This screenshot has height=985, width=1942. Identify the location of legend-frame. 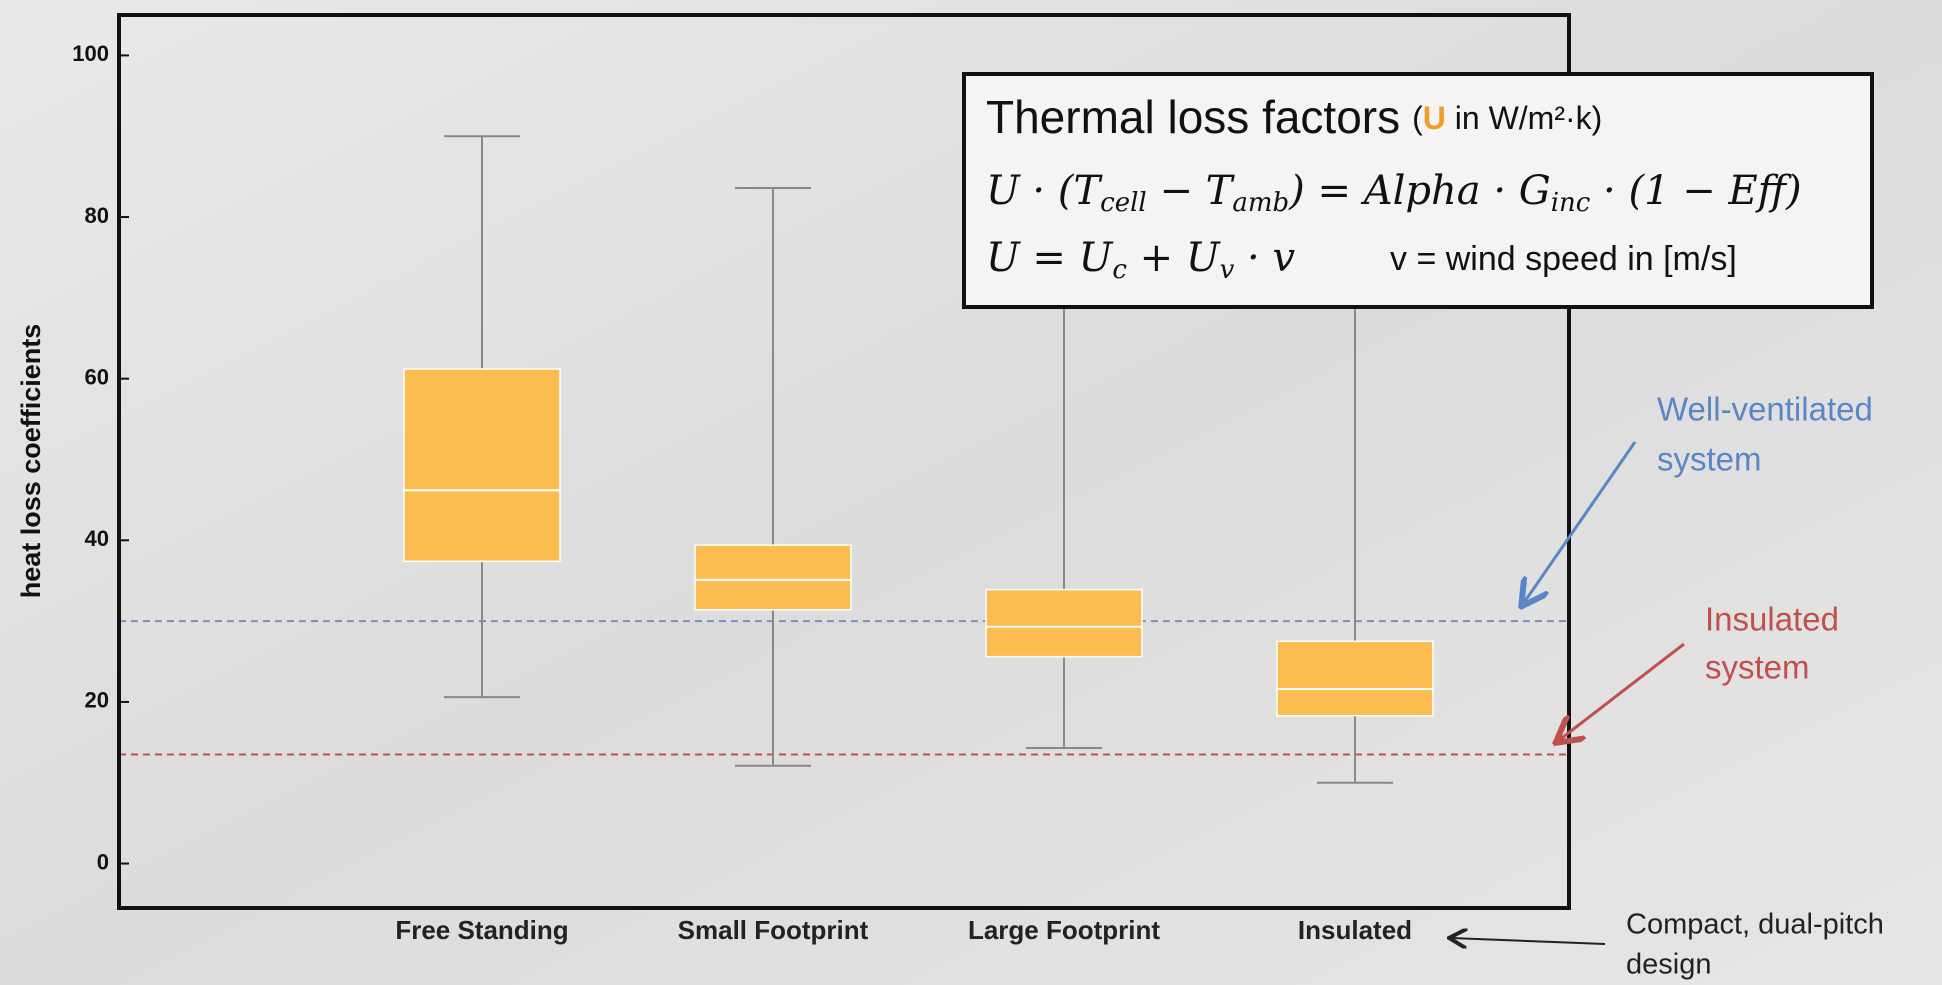
(1418, 190).